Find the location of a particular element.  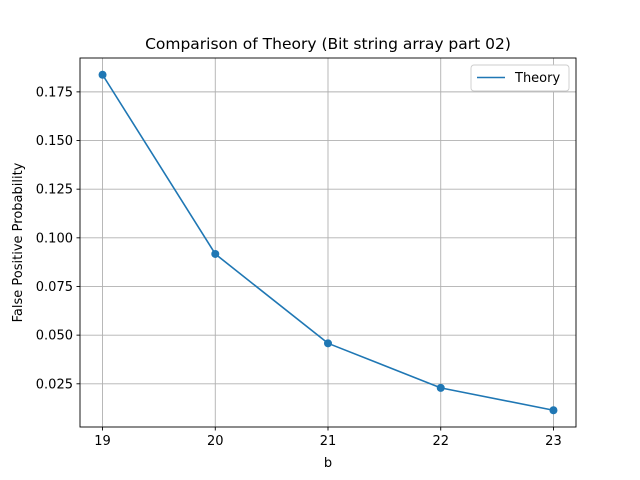

x-axis-label: b is located at coordinates (328, 463).